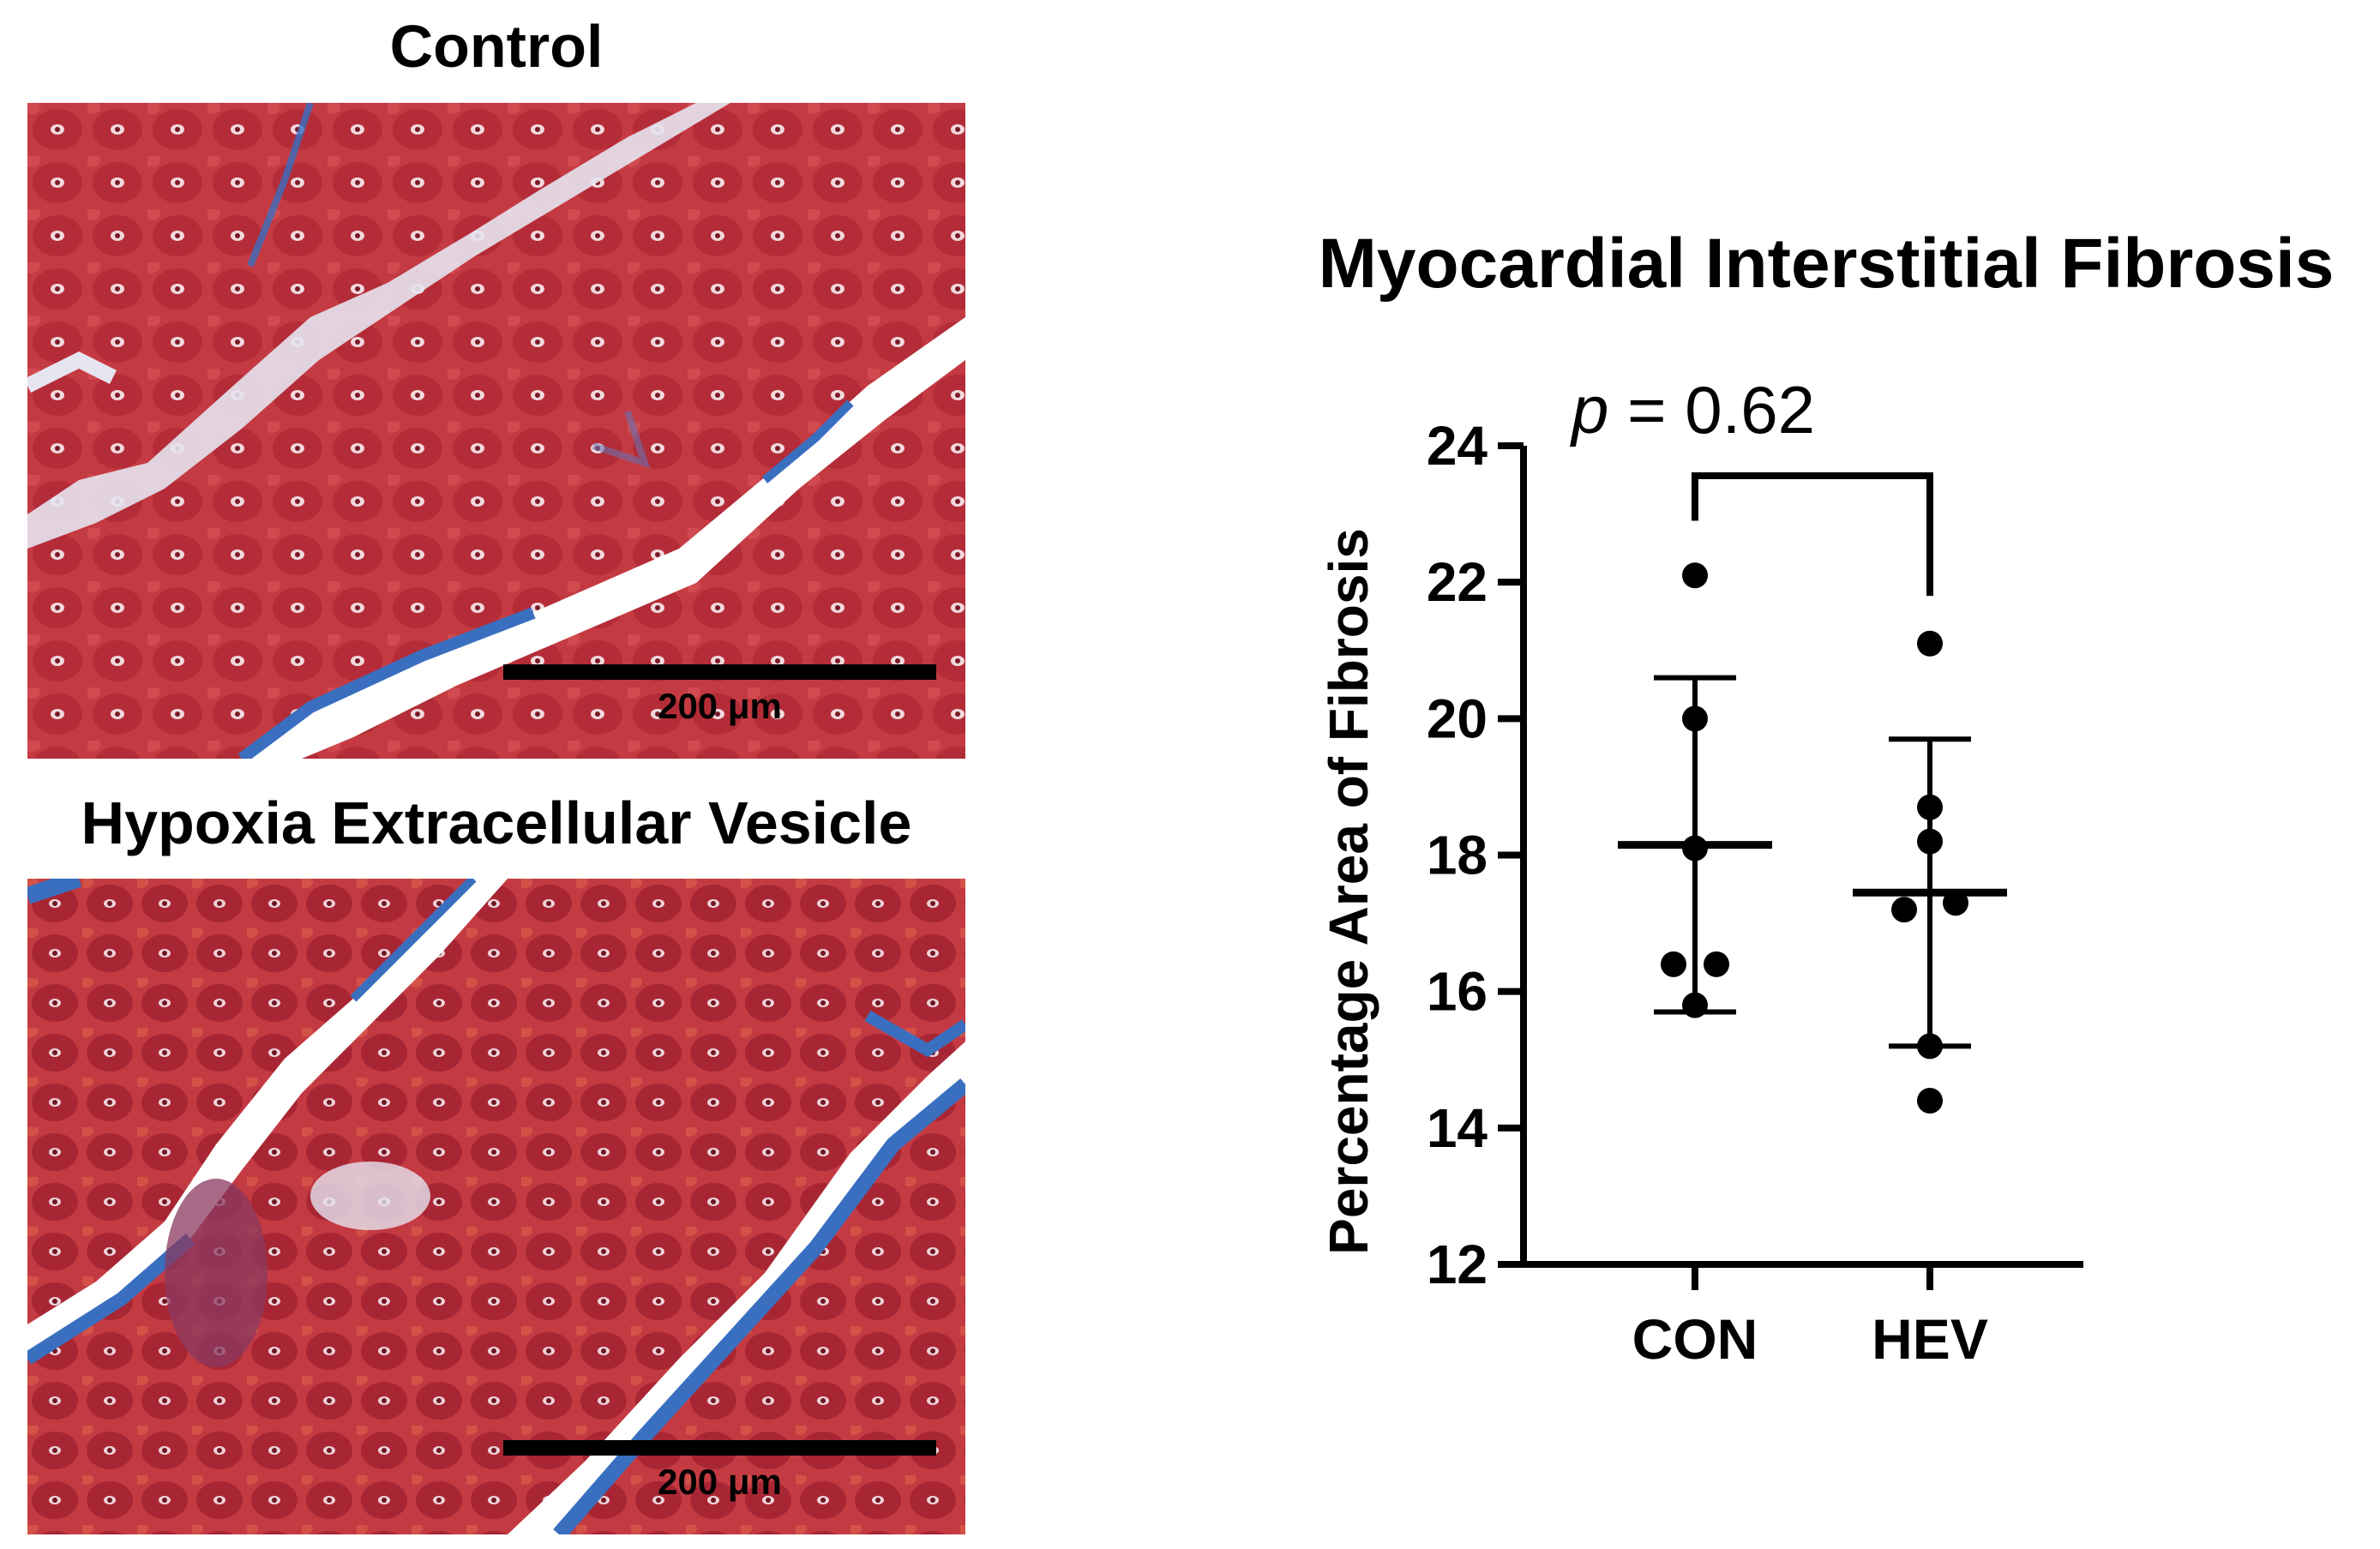  Describe the element at coordinates (1457, 992) in the screenshot. I see `y-tick-label: 16` at that location.